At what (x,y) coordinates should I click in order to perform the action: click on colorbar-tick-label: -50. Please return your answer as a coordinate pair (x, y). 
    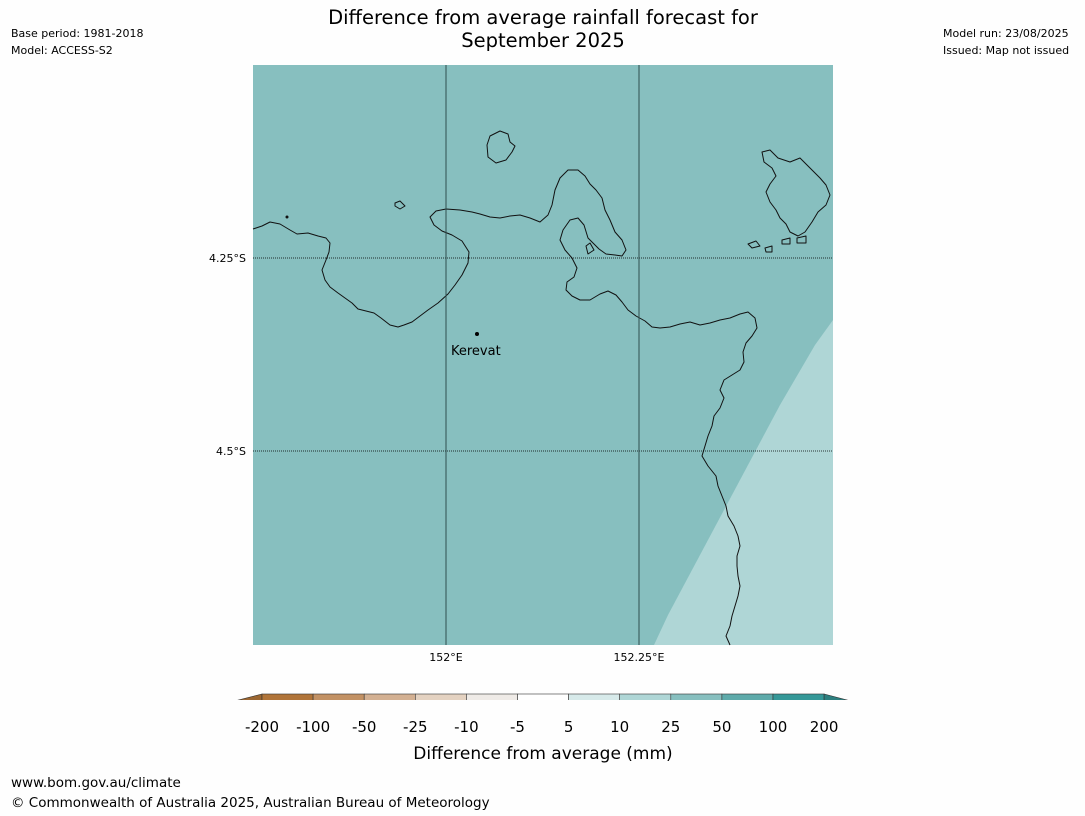
    Looking at the image, I should click on (364, 727).